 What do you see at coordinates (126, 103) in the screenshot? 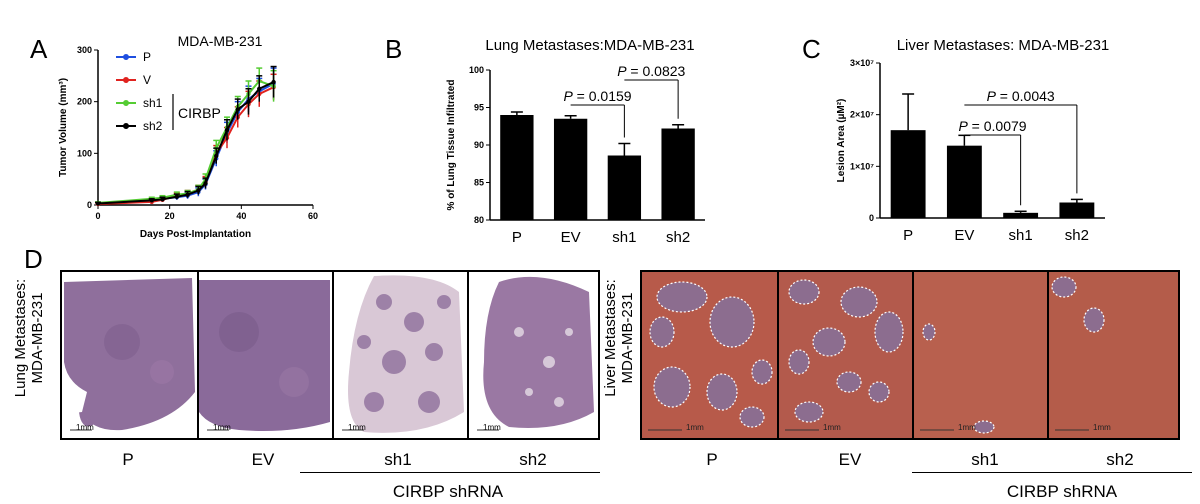
I see `chart-a-legend-marker-sh1` at bounding box center [126, 103].